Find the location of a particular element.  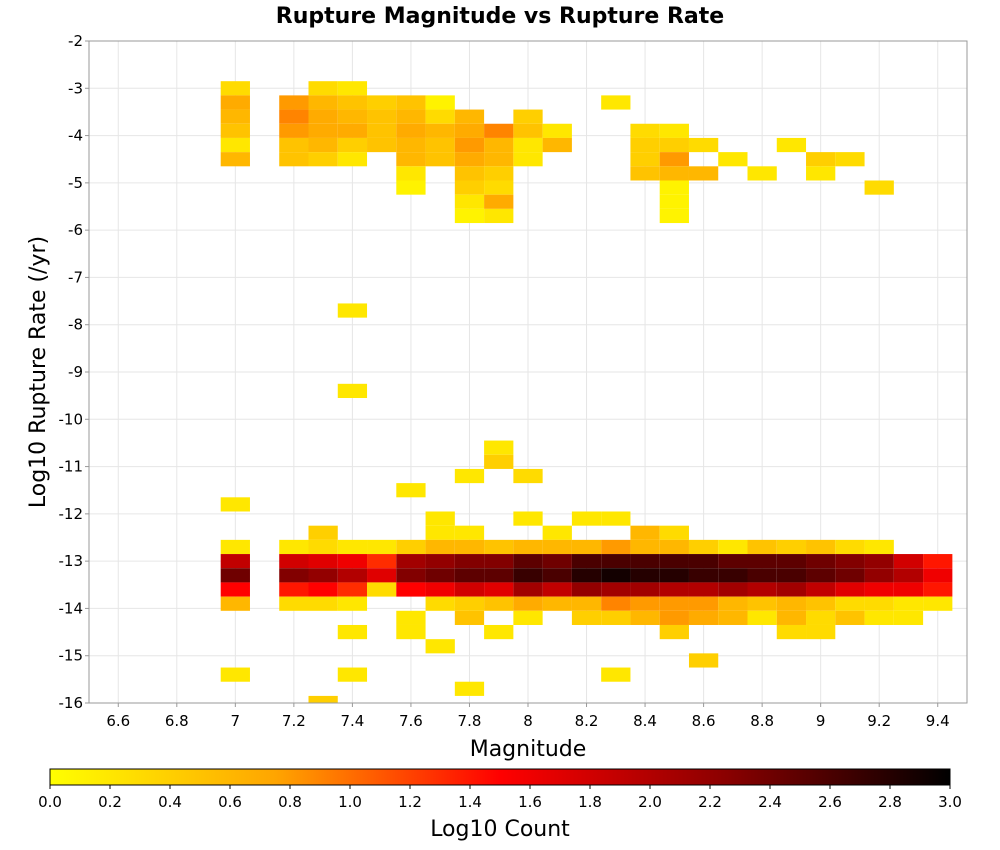

x-tick-label: 8.8 is located at coordinates (762, 721).